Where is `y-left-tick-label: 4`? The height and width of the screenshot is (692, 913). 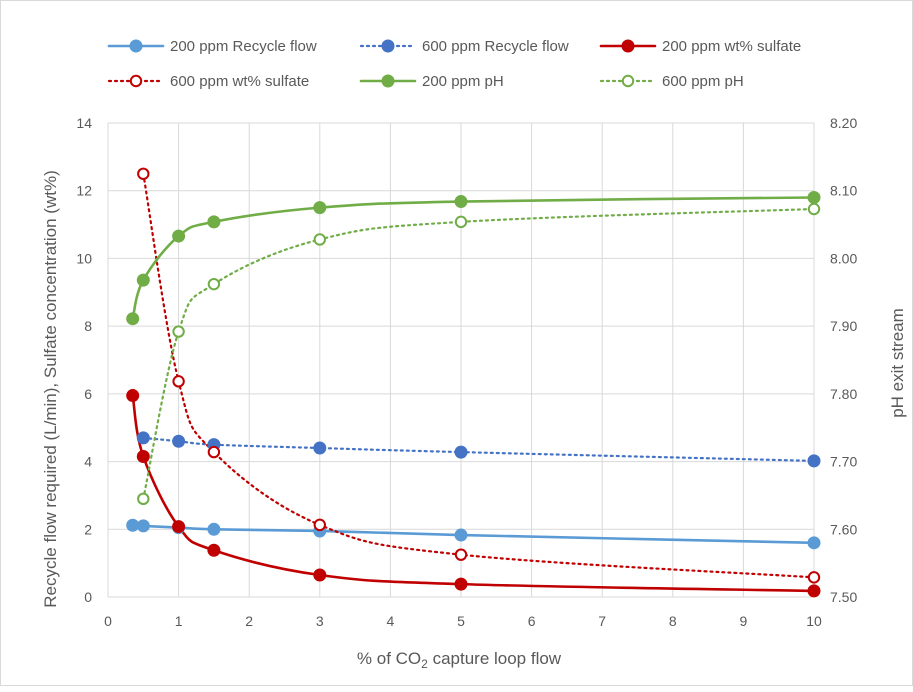
y-left-tick-label: 4 is located at coordinates (88, 462).